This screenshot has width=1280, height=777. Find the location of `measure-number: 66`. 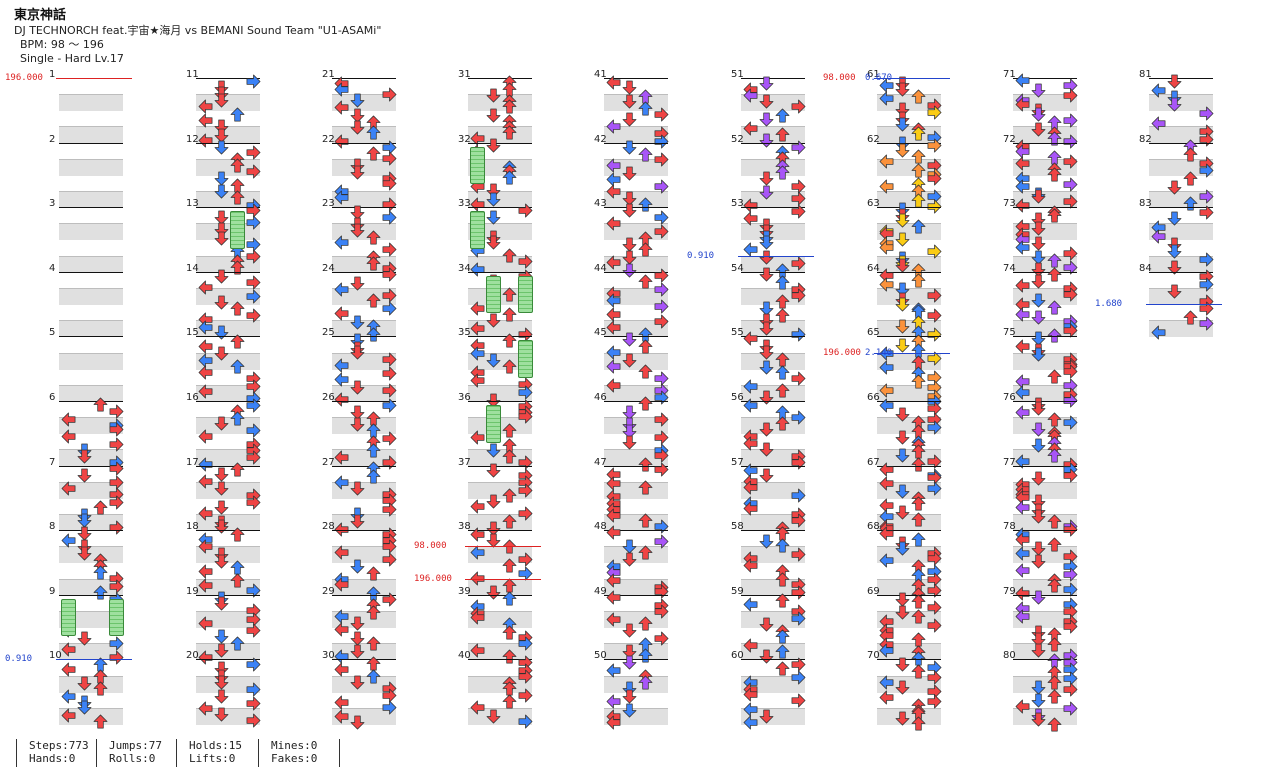

measure-number: 66 is located at coordinates (873, 397).